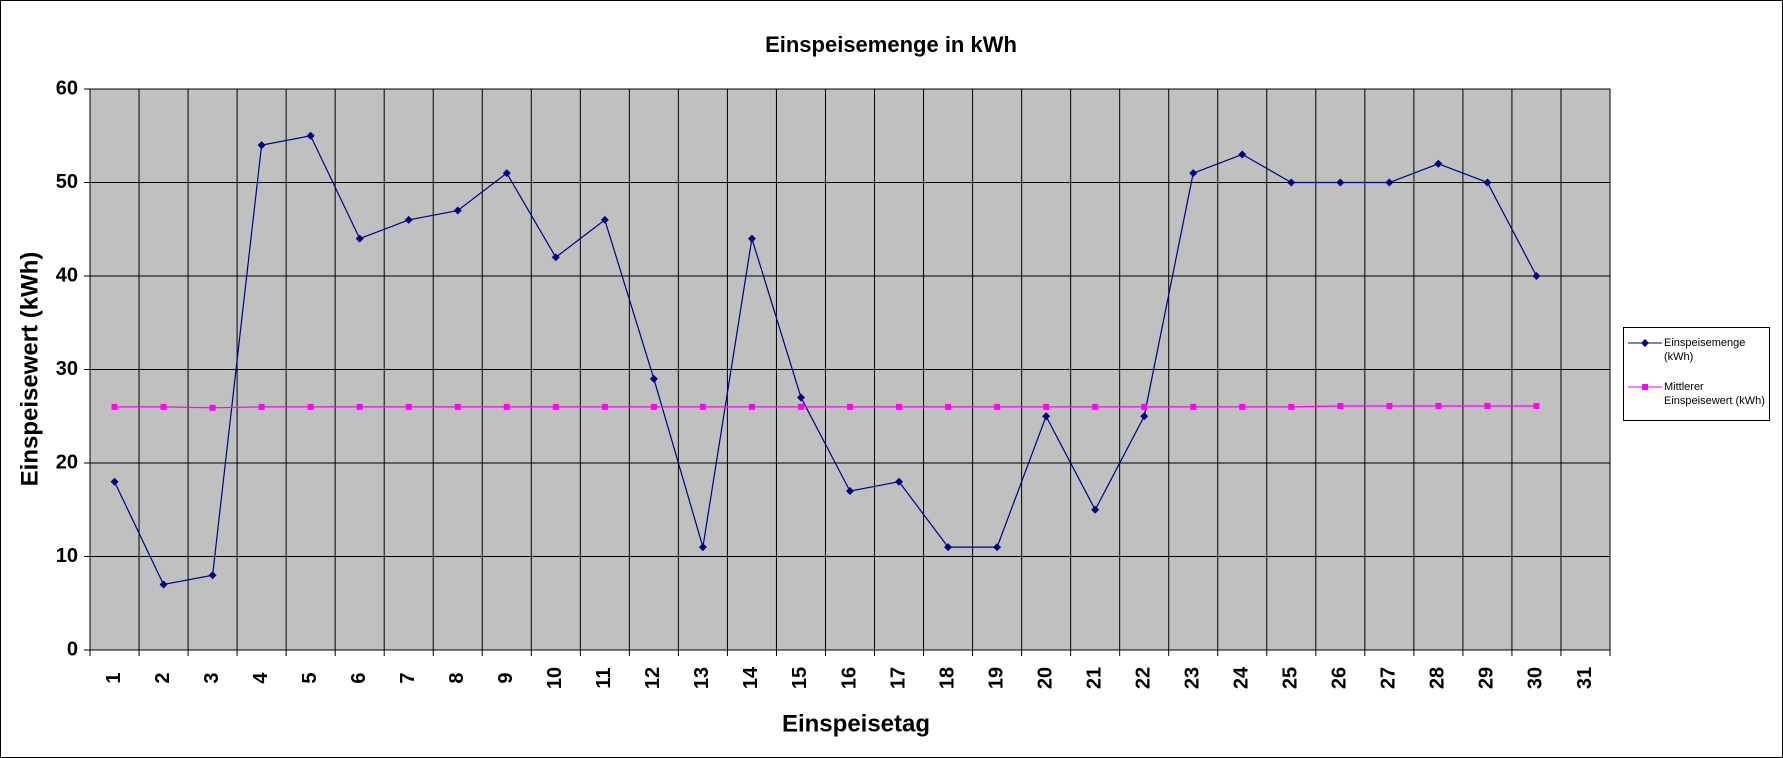  What do you see at coordinates (72, 649) in the screenshot?
I see `y-tick-label: 0` at bounding box center [72, 649].